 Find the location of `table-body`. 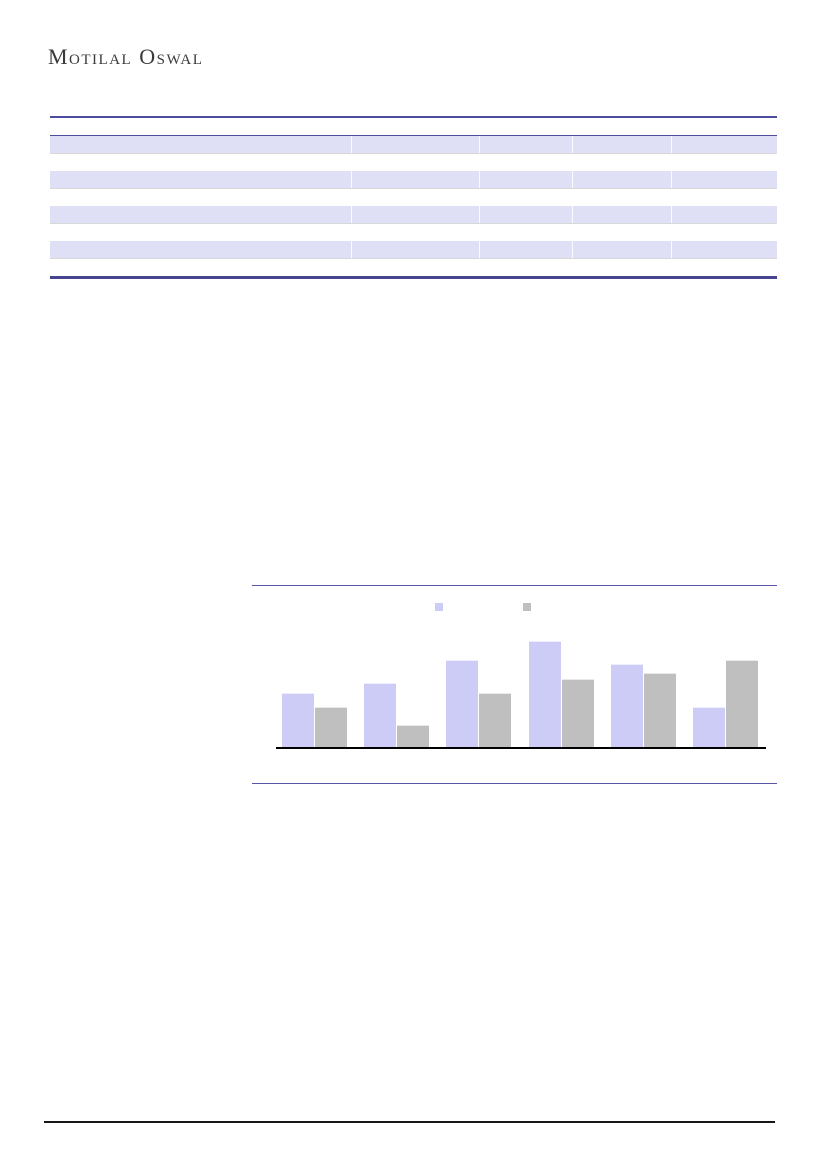

table-body is located at coordinates (413, 206).